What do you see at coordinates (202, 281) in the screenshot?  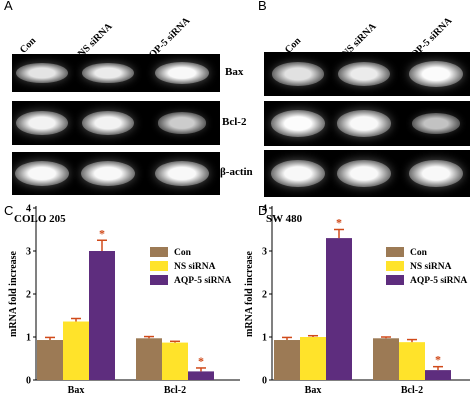 I see `chart-c-legend-label-2: AQP-5 siRNA` at bounding box center [202, 281].